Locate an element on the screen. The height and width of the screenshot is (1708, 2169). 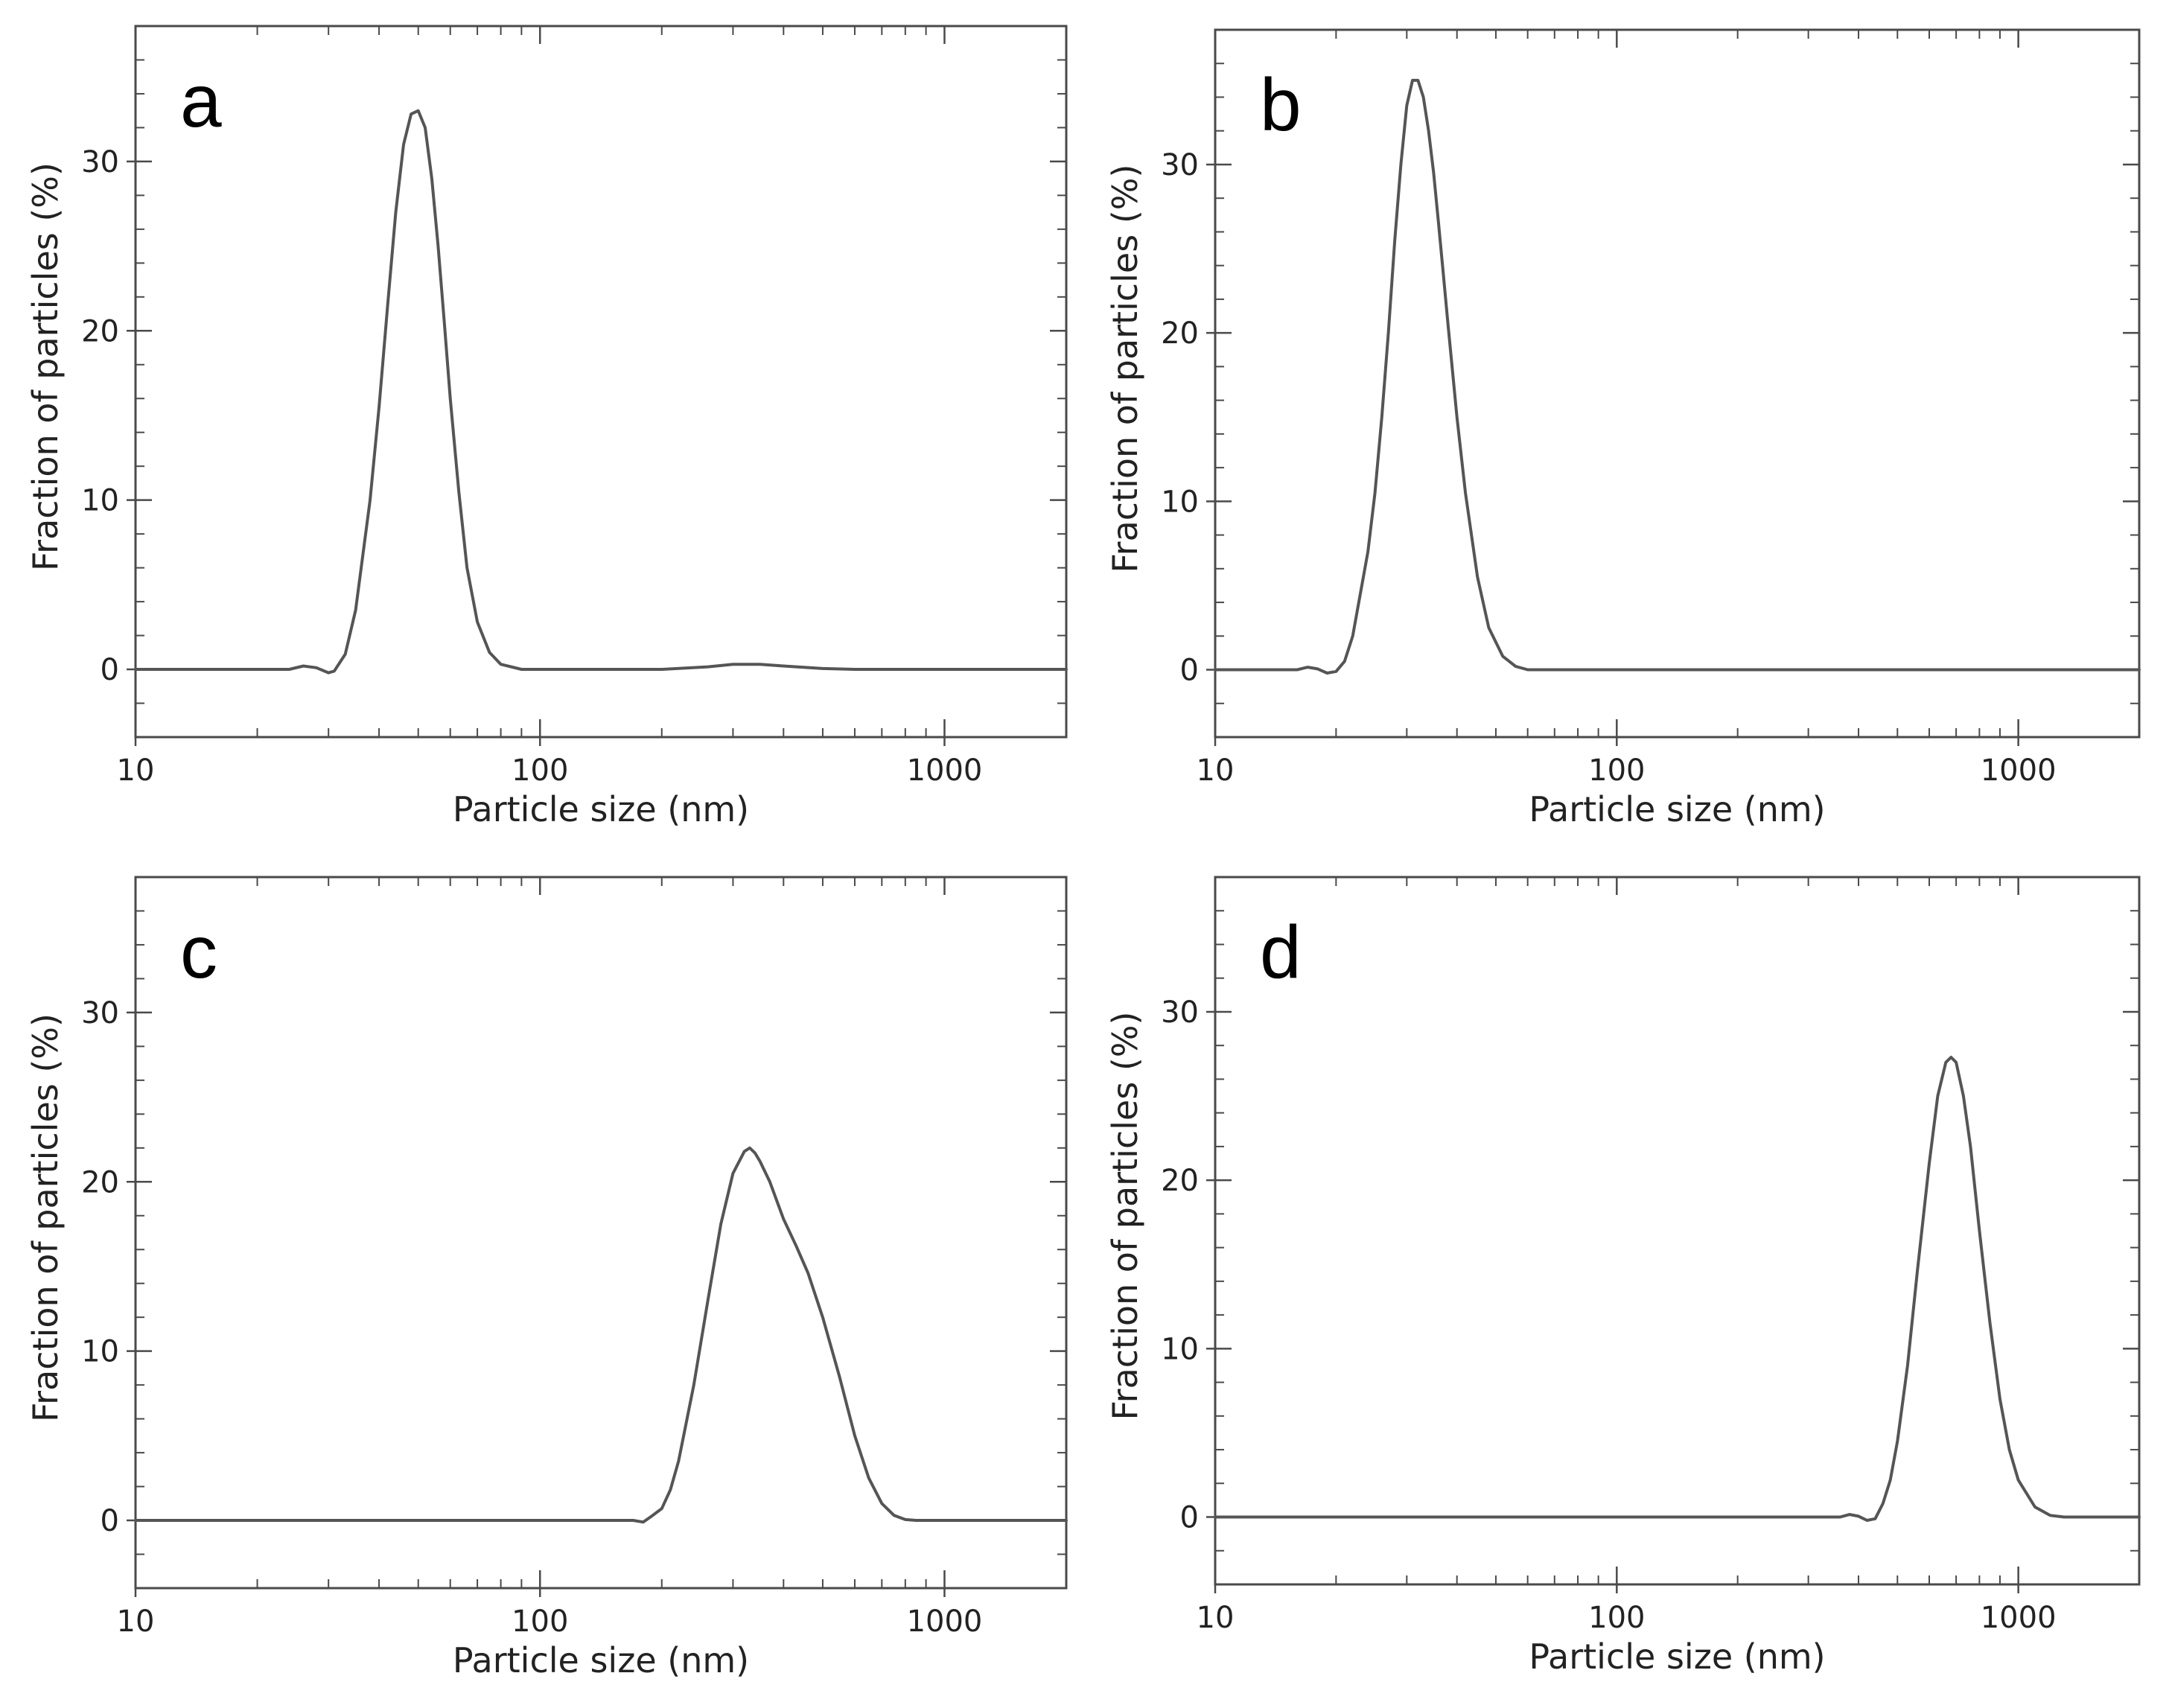
panel-letter: b is located at coordinates (1281, 105).